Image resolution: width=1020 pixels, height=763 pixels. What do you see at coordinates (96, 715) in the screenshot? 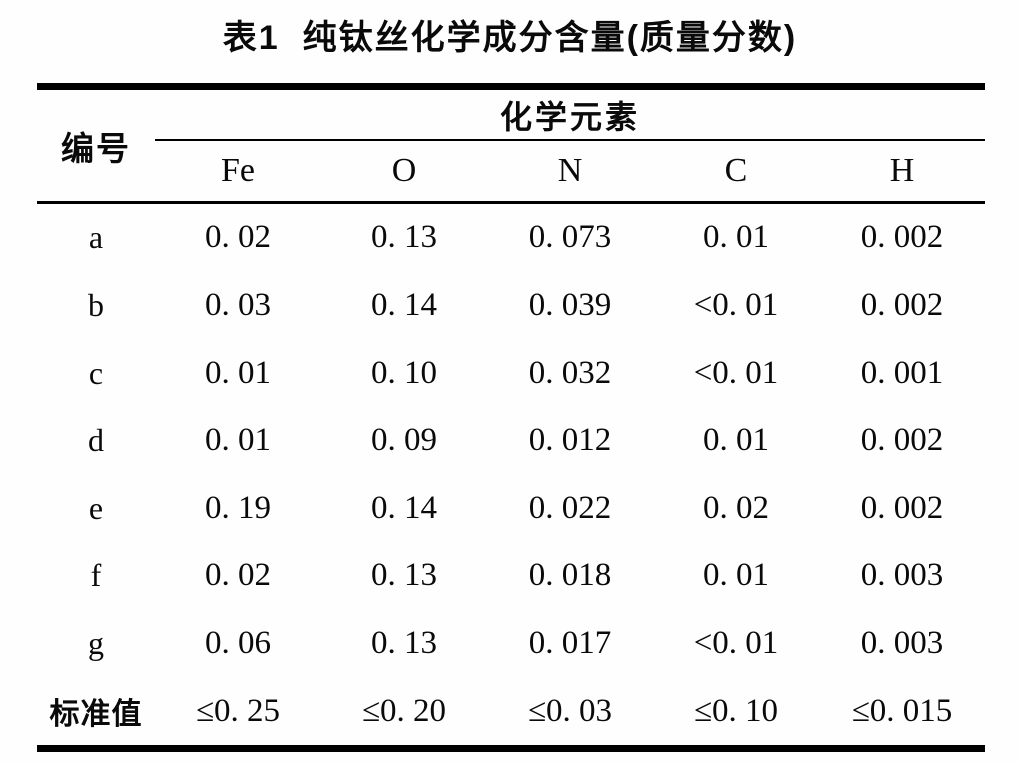
I see `row-label-standard: 标准值` at bounding box center [96, 715].